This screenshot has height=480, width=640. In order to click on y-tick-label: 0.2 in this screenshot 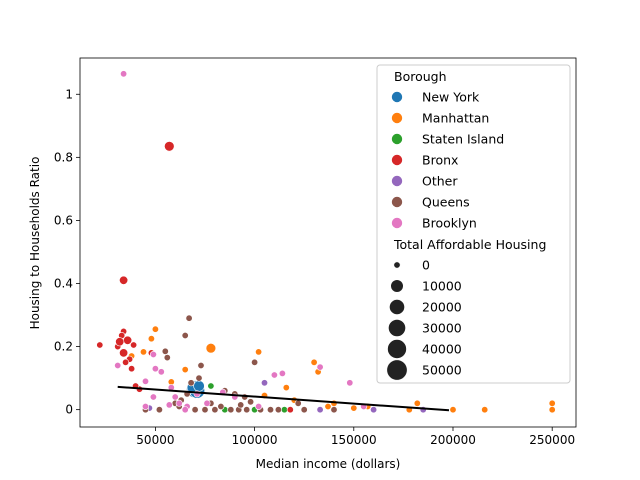, I will do `click(63, 347)`.